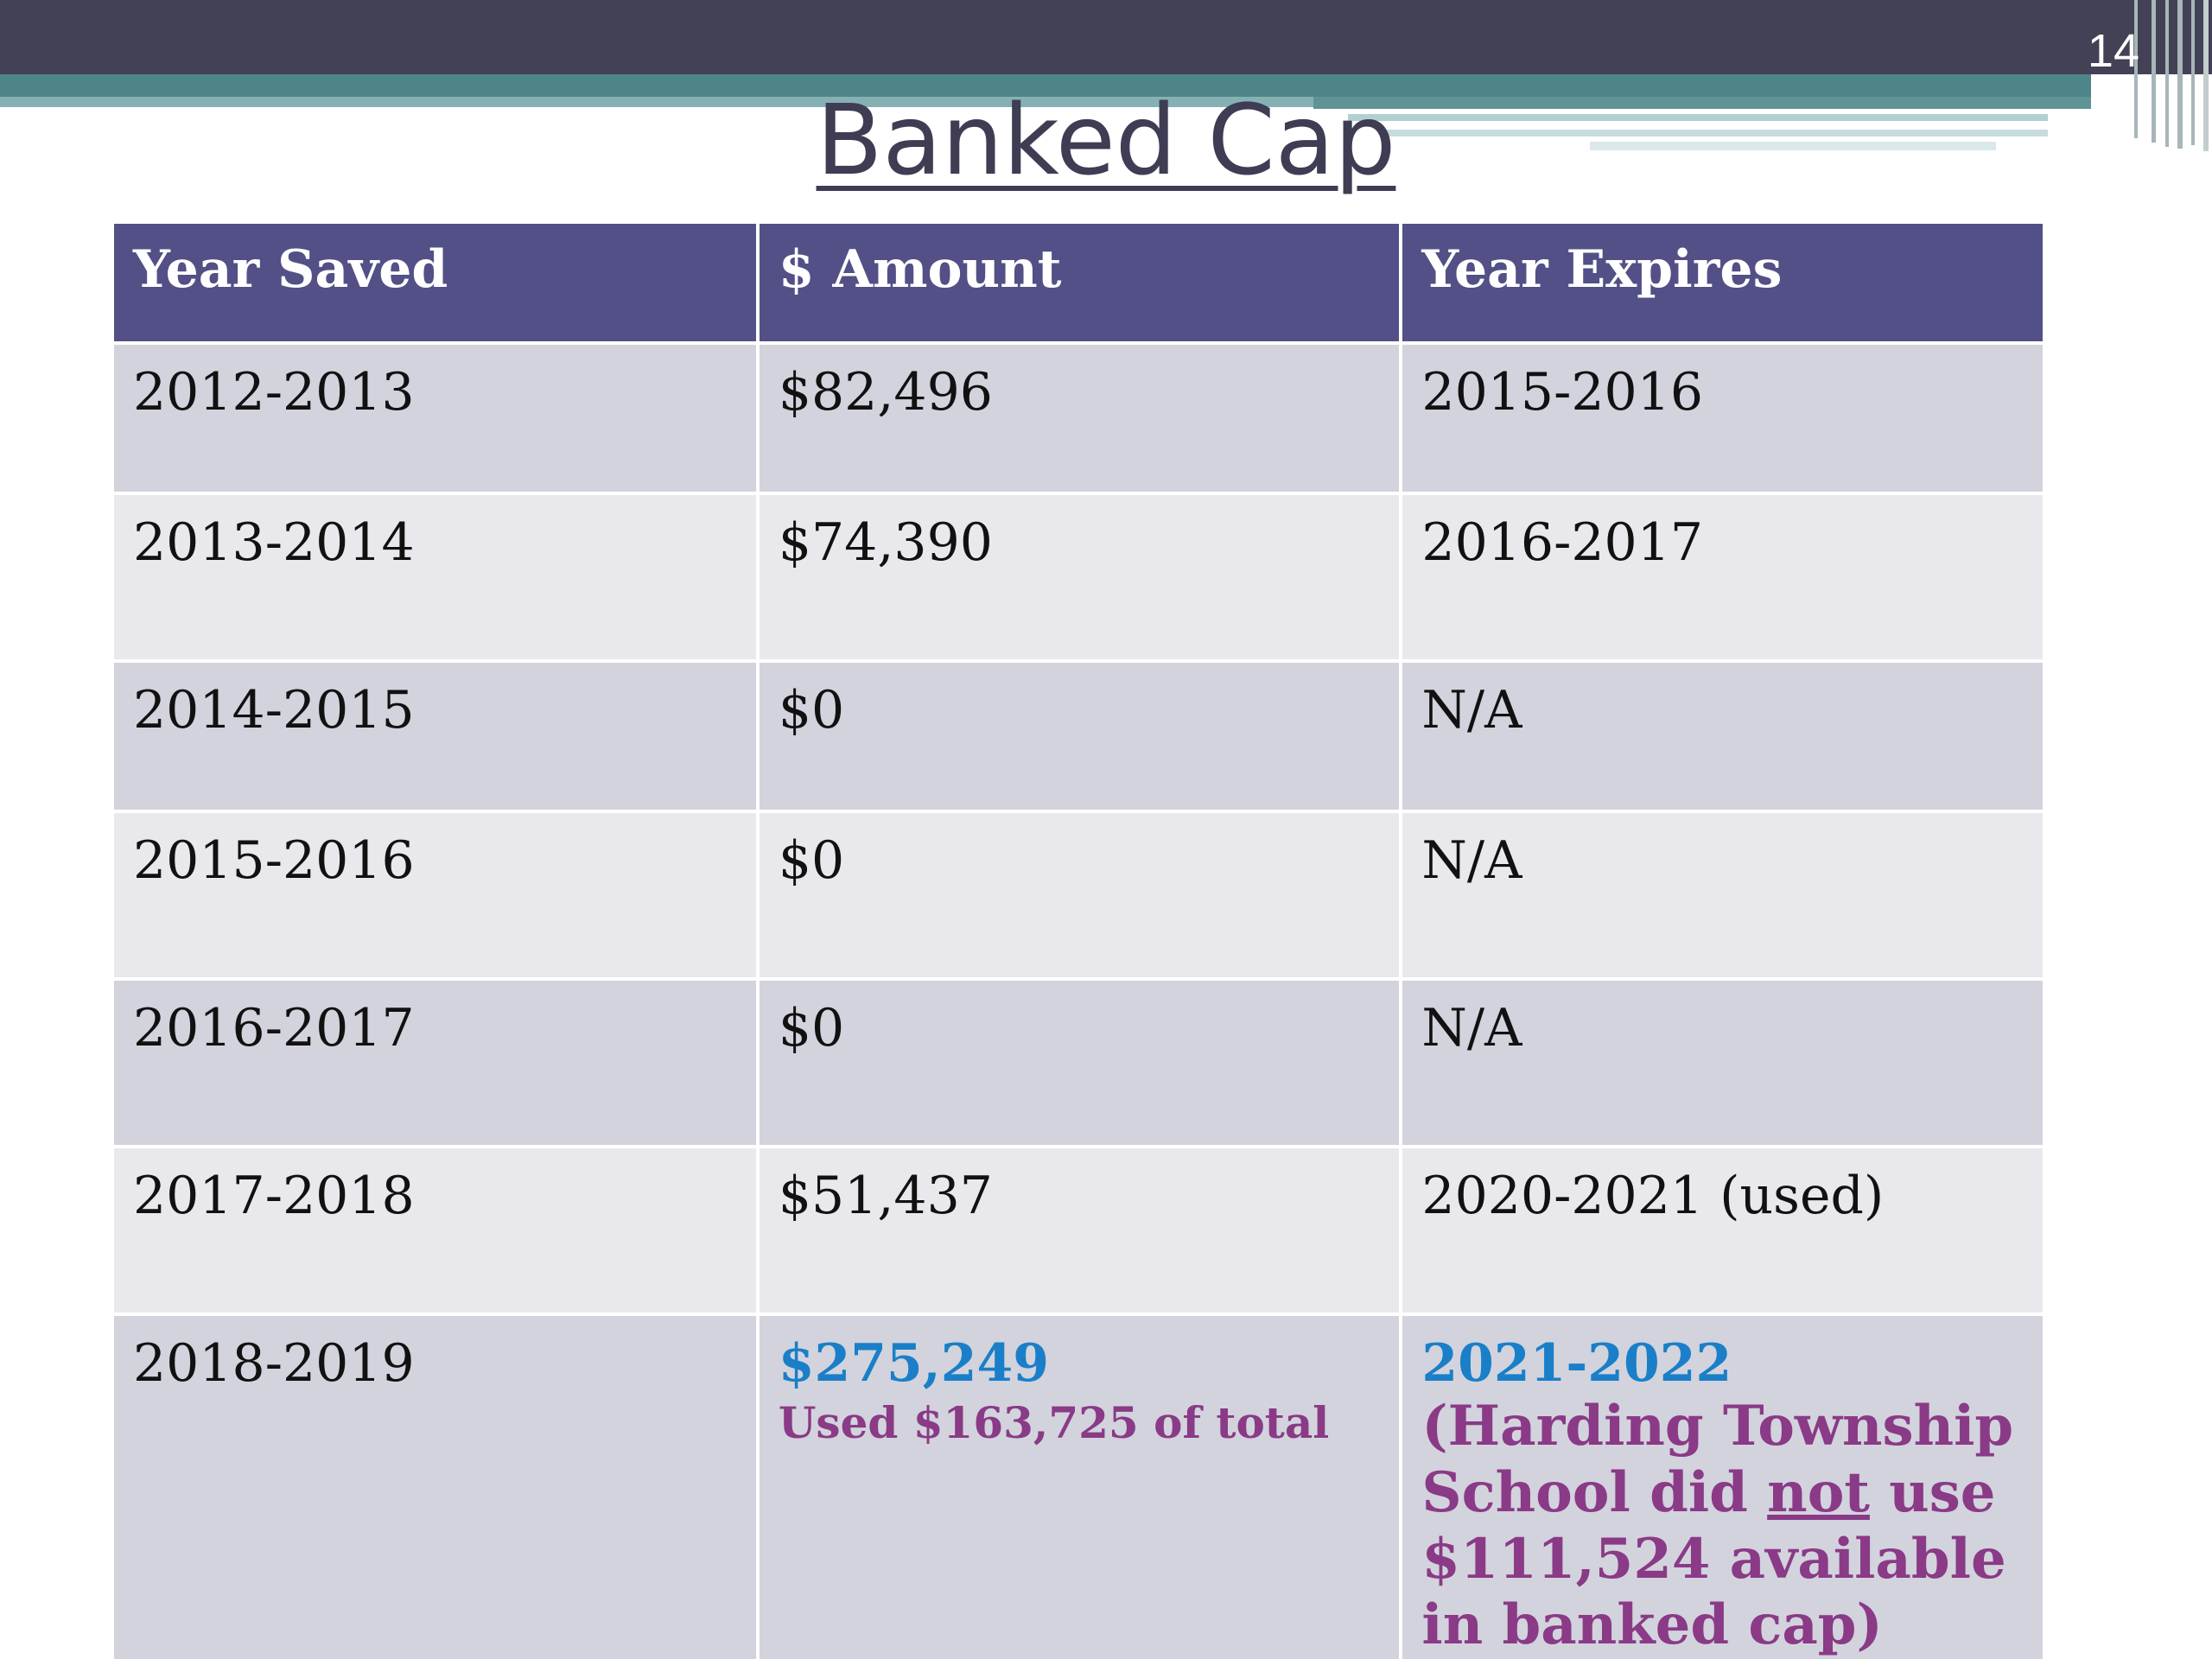 The height and width of the screenshot is (1659, 2212). Describe the element at coordinates (435, 1230) in the screenshot. I see `cell-year-saved: 2017-2018` at that location.